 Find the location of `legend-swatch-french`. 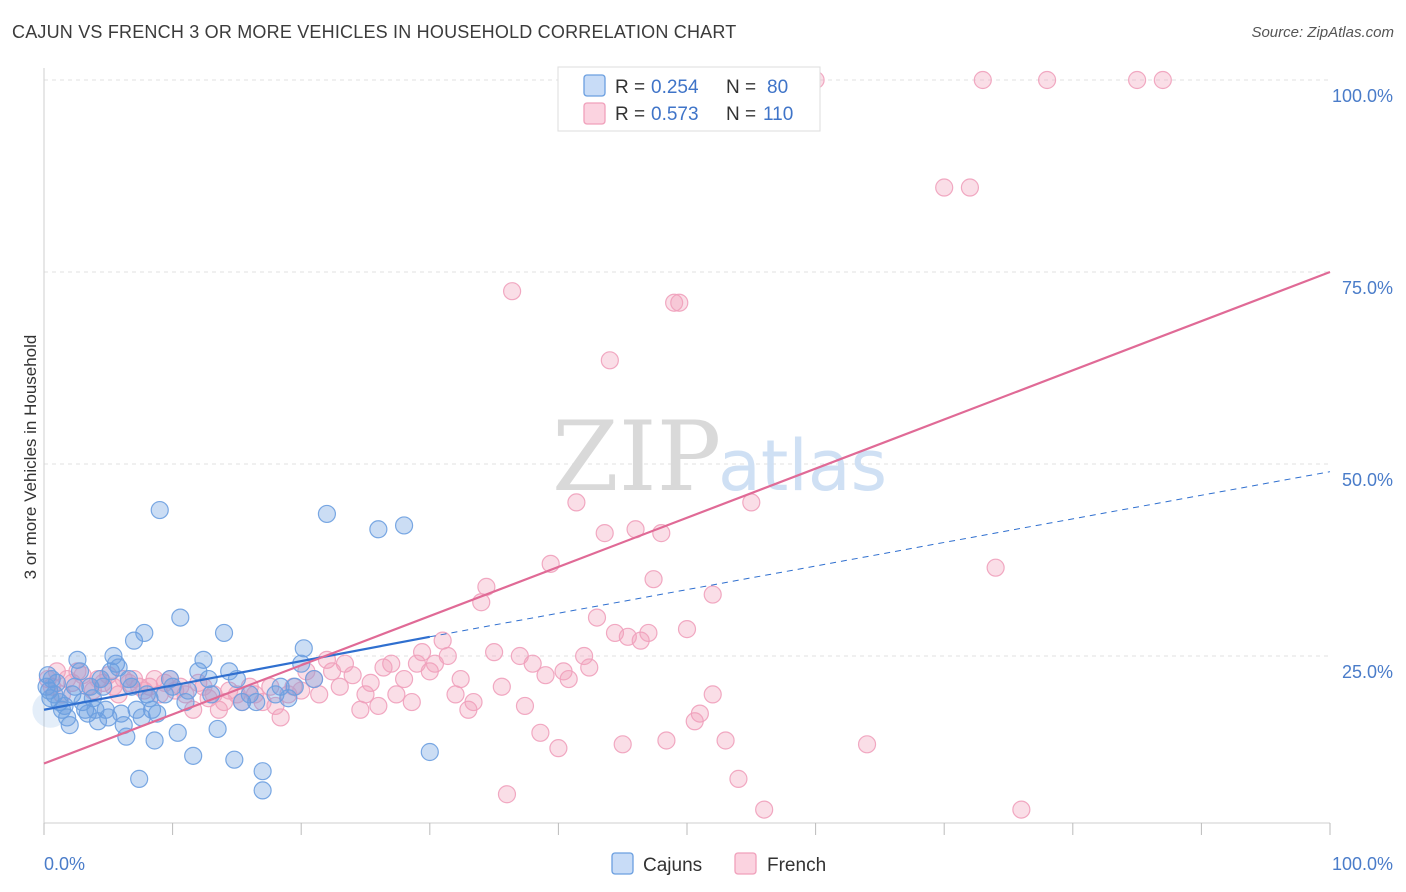

legend-swatch-french is located at coordinates (594, 113).